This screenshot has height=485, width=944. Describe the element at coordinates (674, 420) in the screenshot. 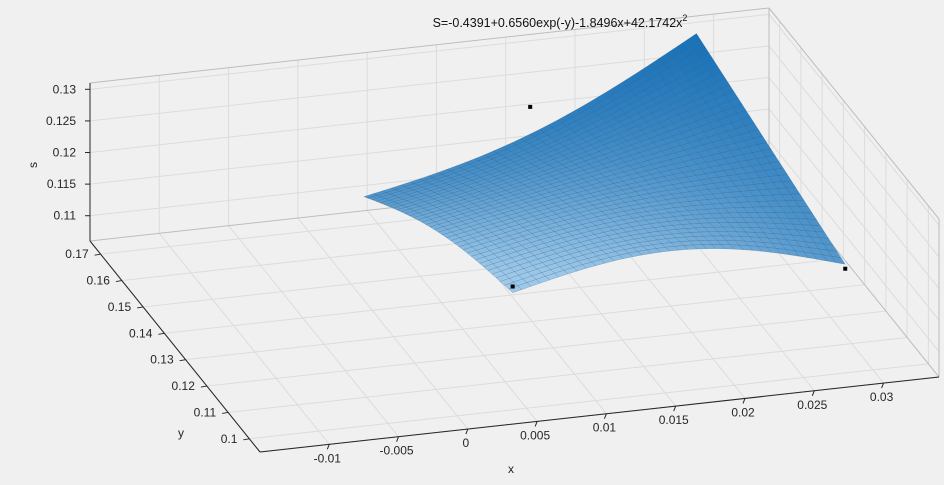

I see `x-tick-label: 0.015` at that location.